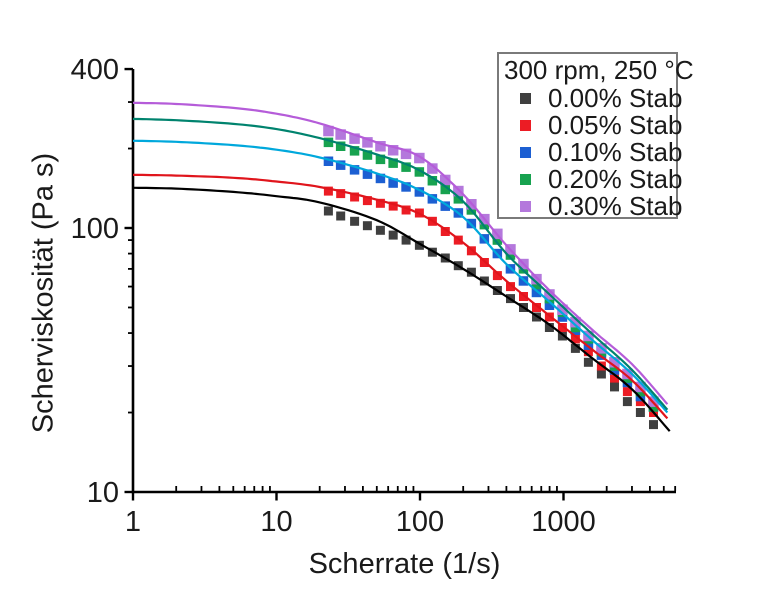 This screenshot has width=784, height=600. What do you see at coordinates (599, 70) in the screenshot?
I see `legend-title: 300 rpm, 250 °C` at bounding box center [599, 70].